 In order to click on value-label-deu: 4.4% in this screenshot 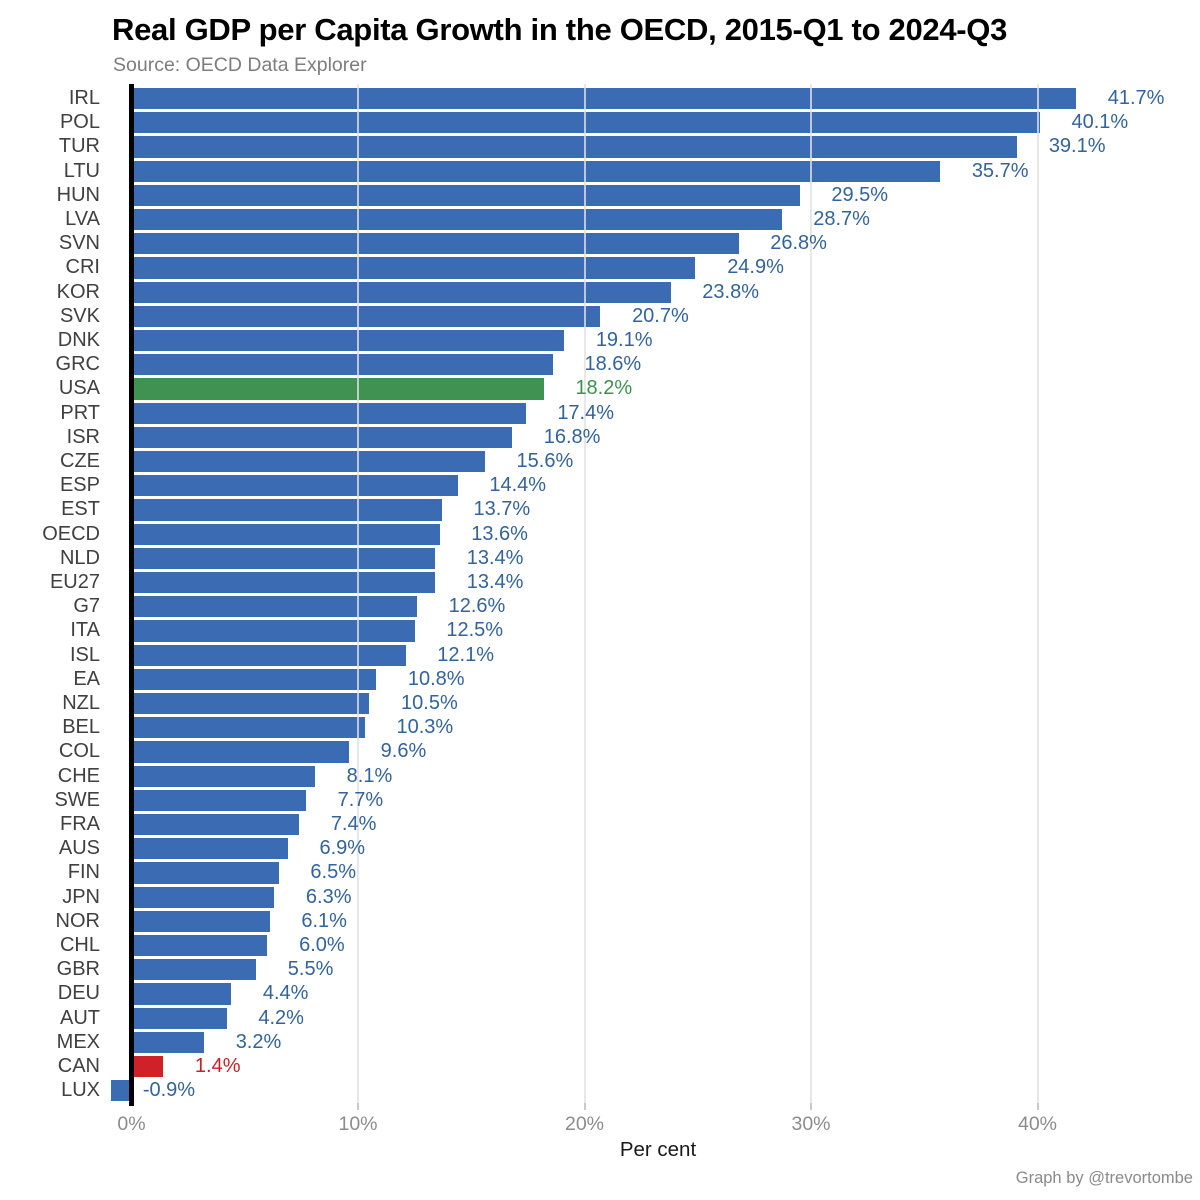, I will do `click(285, 993)`.